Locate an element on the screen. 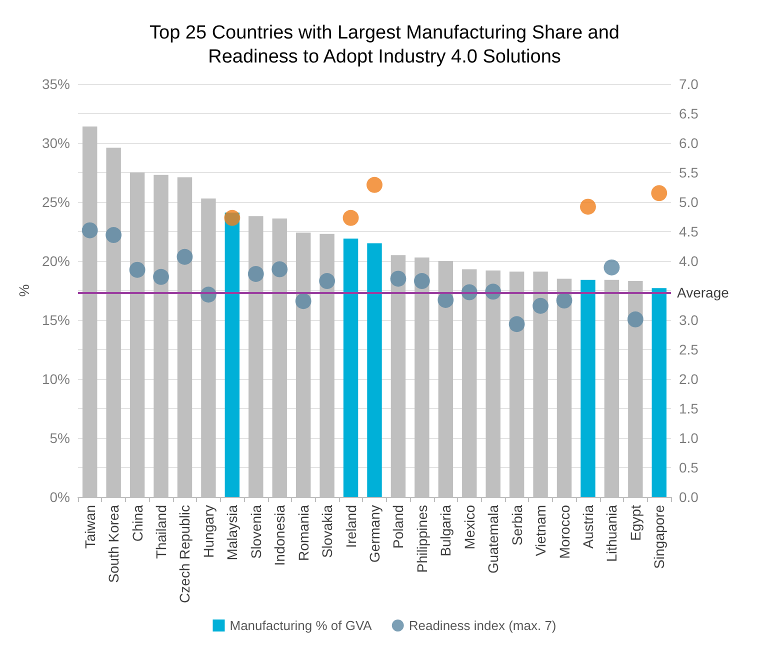 This screenshot has height=651, width=769. y-tick-label: 20% is located at coordinates (56, 261).